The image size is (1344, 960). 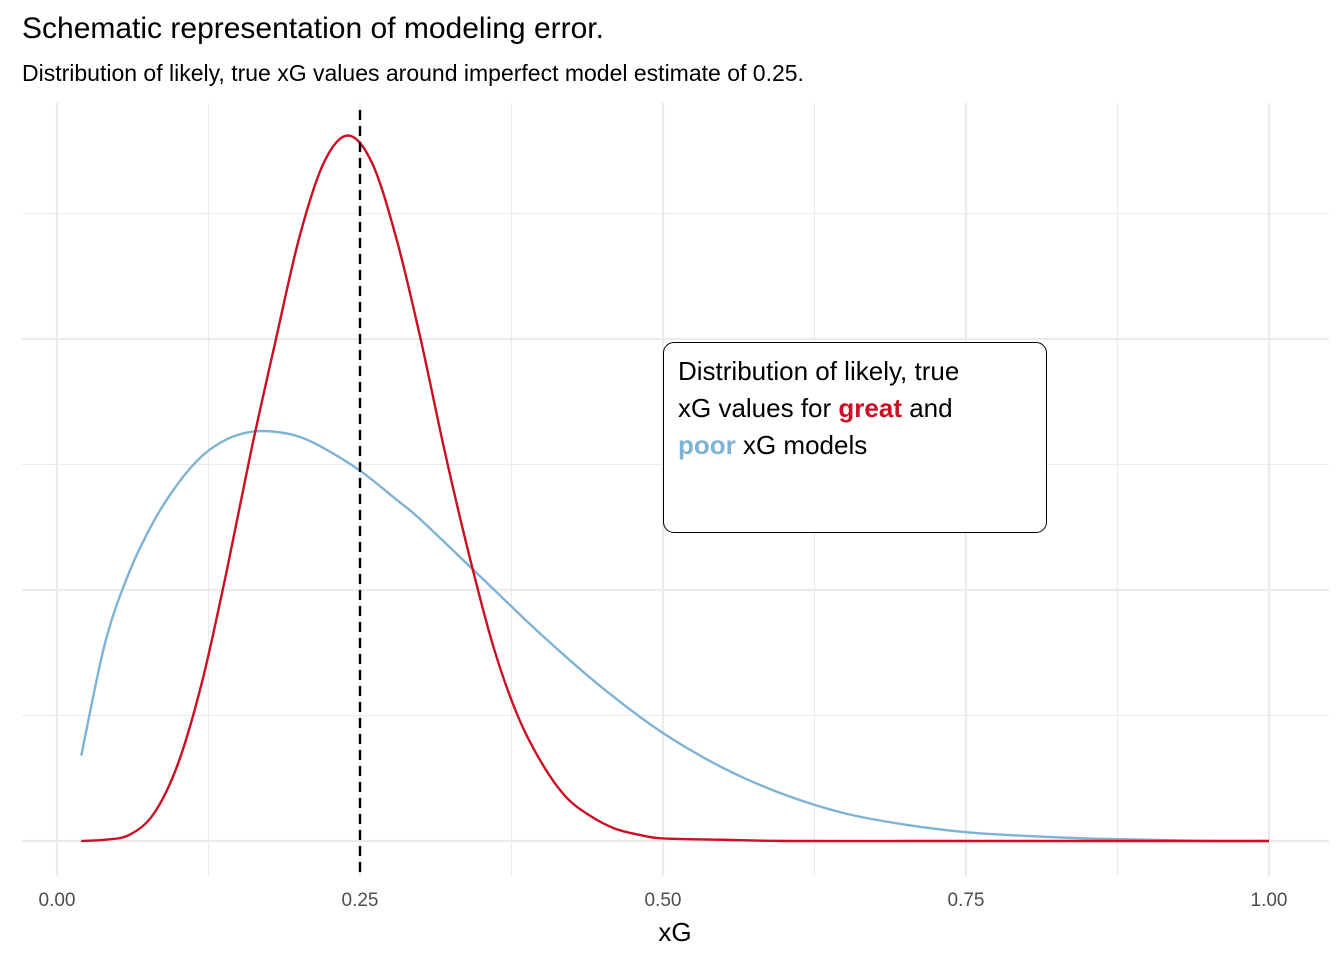 I want to click on x-tick-labels: 0.00 0.25 0.50 0.75 1.00, so click(x=663, y=900).